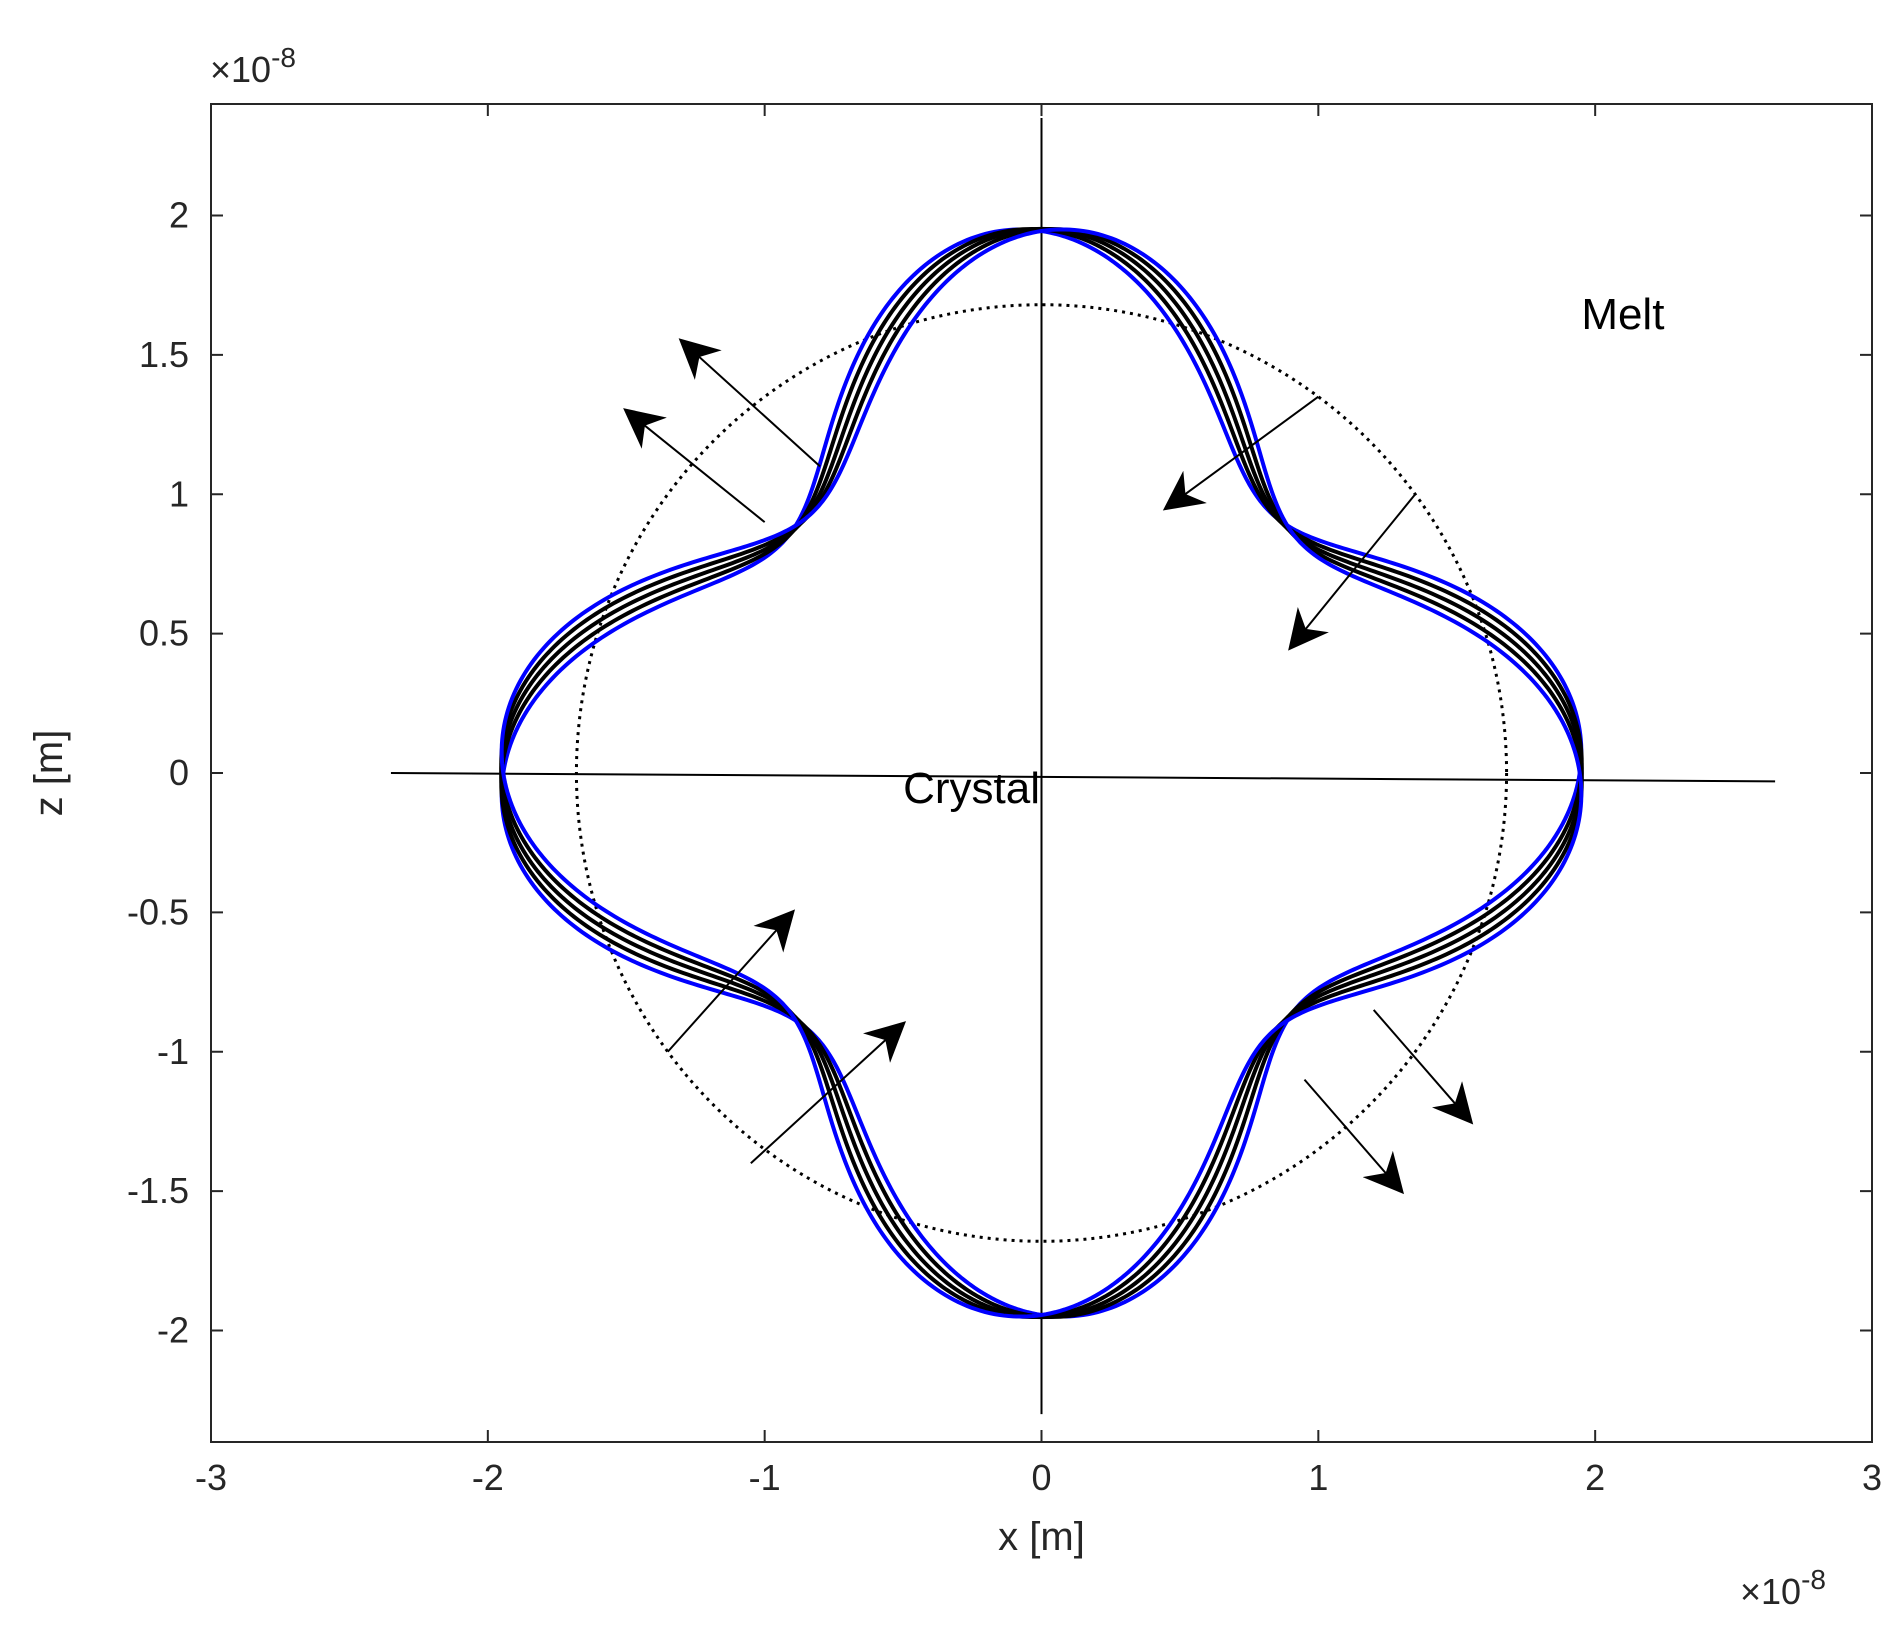 The width and height of the screenshot is (1902, 1632). I want to click on y-exponent-label: ×10⁻⁸, so click(253, 66).